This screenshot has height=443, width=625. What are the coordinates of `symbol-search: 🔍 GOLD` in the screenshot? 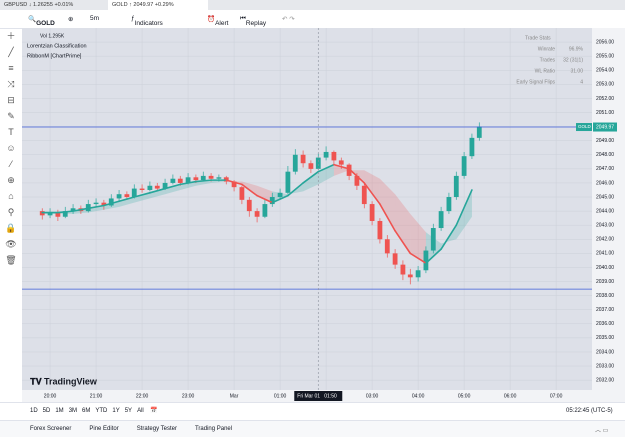 It's located at (41, 21).